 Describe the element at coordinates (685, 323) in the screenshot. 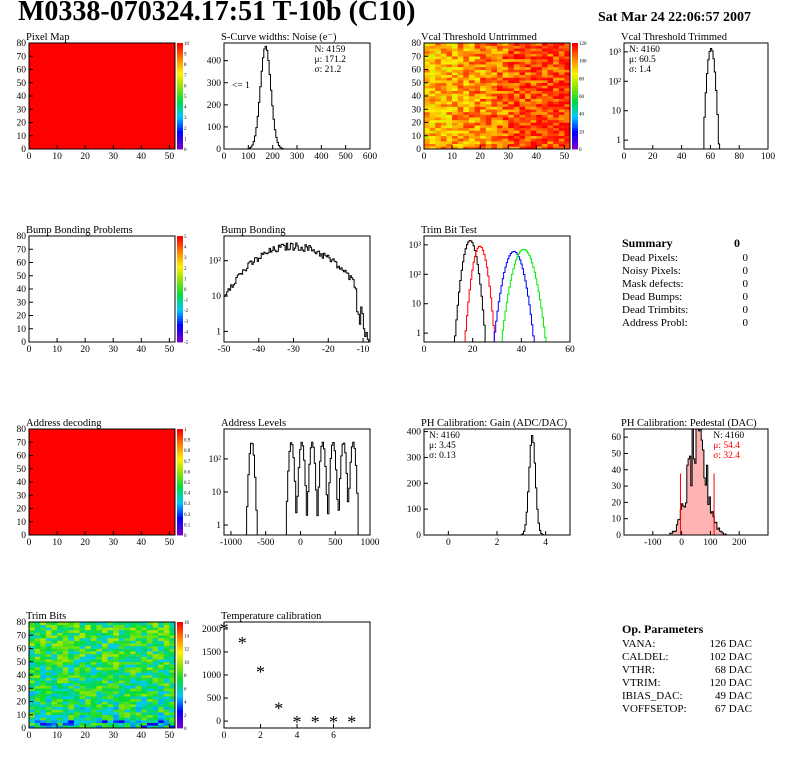

I see `summary-row: Address Probl: 0` at that location.